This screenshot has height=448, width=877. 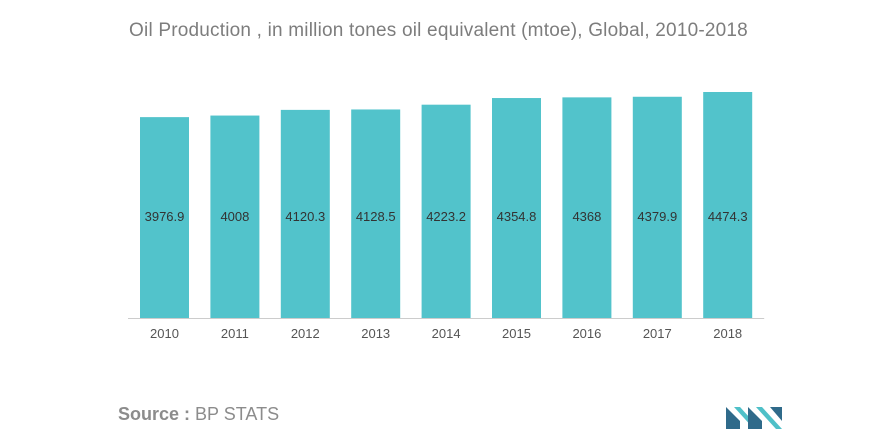 What do you see at coordinates (237, 414) in the screenshot?
I see `source-value: BP STATS` at bounding box center [237, 414].